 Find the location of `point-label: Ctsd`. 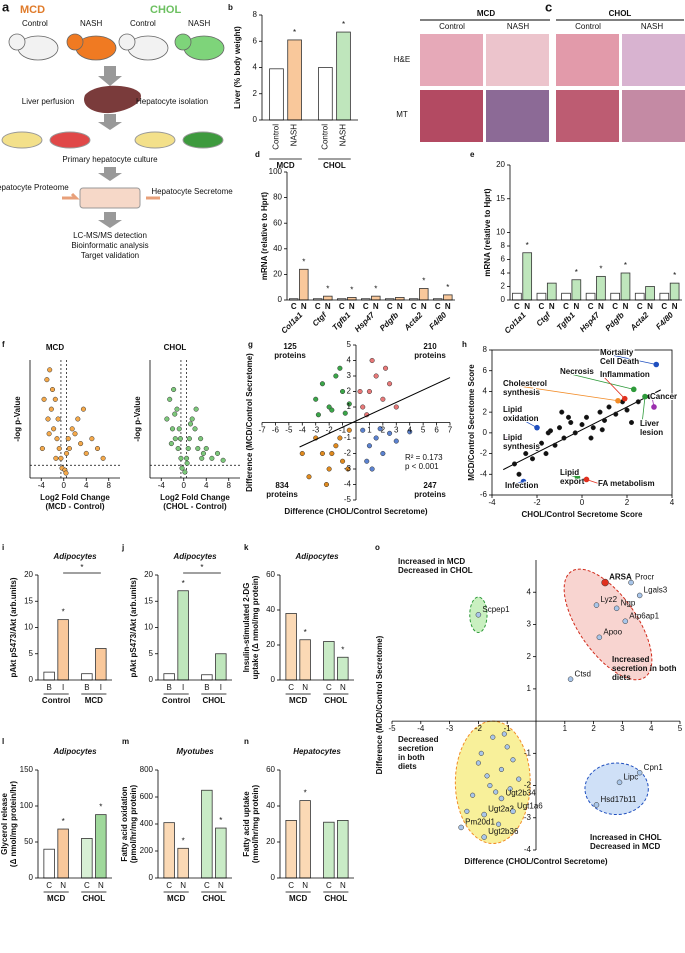

point-label: Ctsd is located at coordinates (583, 673).